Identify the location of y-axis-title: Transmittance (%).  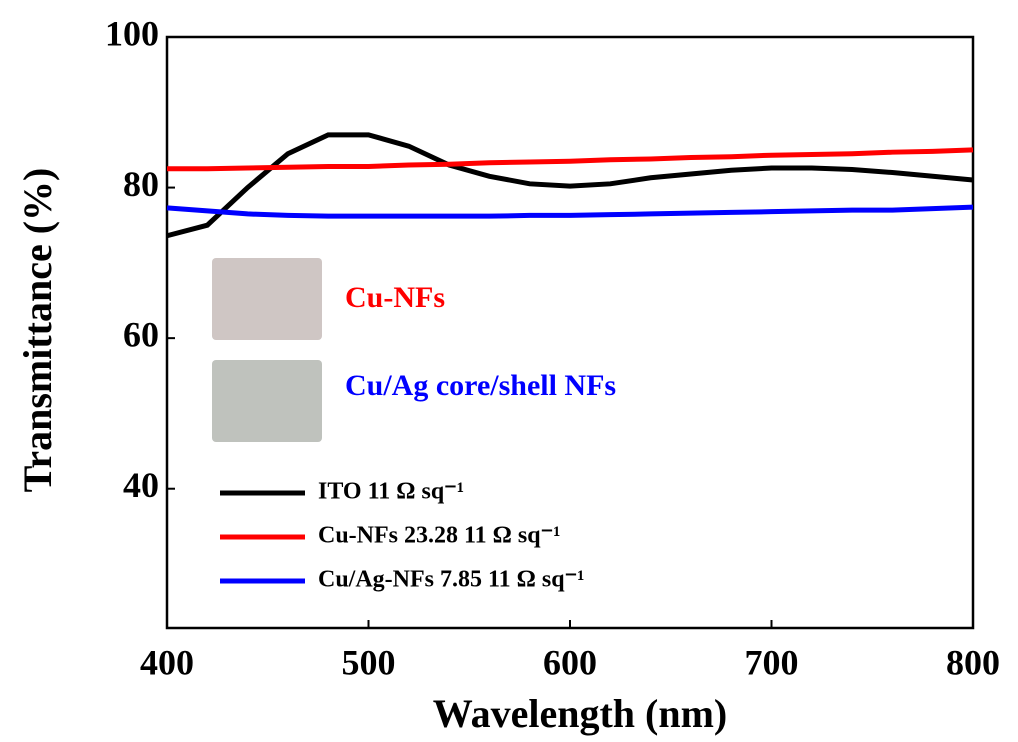
(37, 330).